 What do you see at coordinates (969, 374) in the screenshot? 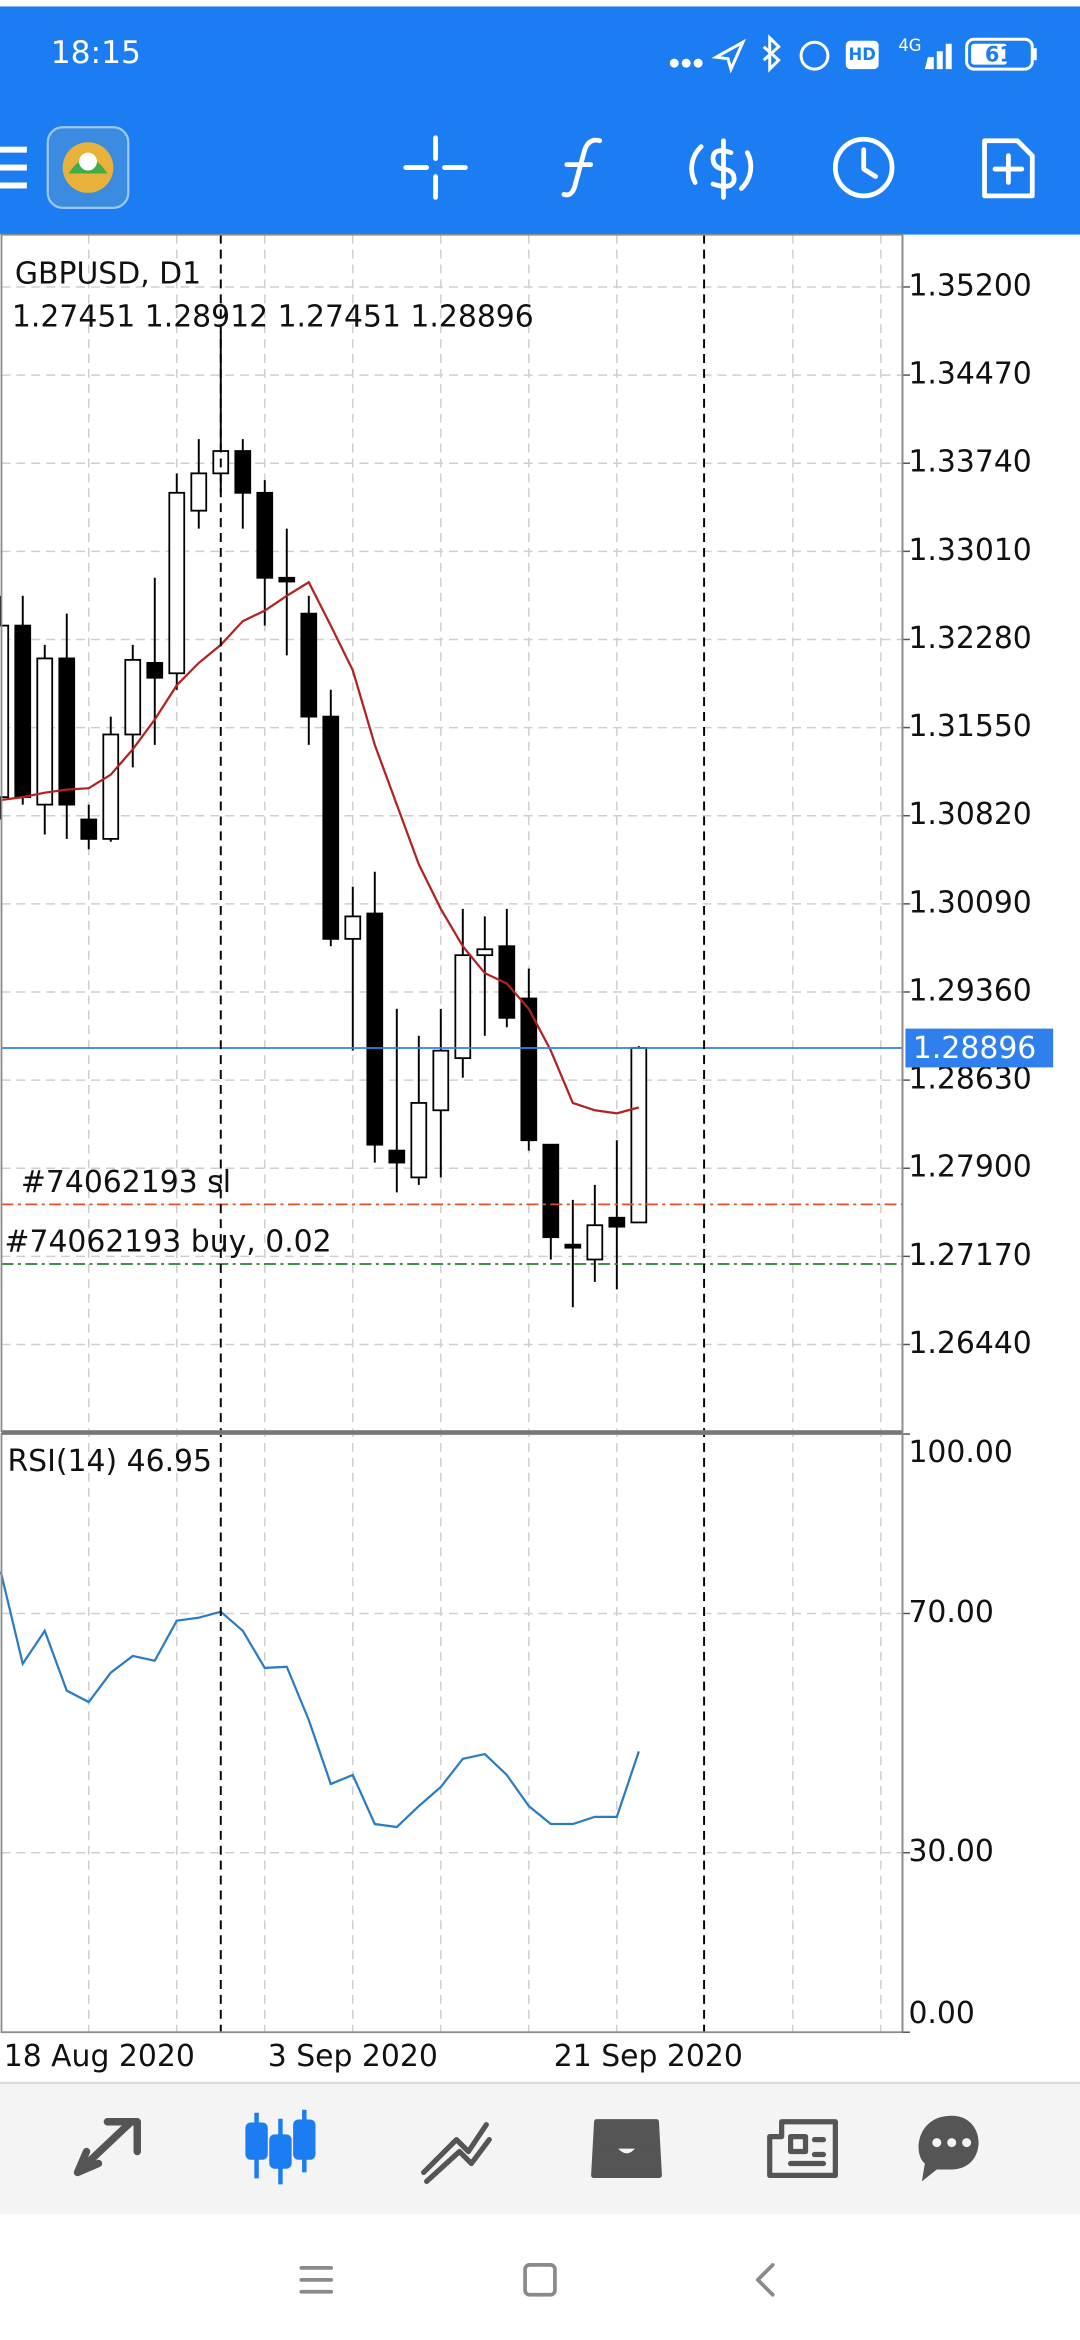
I see `y-tick-label: 1.34470` at bounding box center [969, 374].